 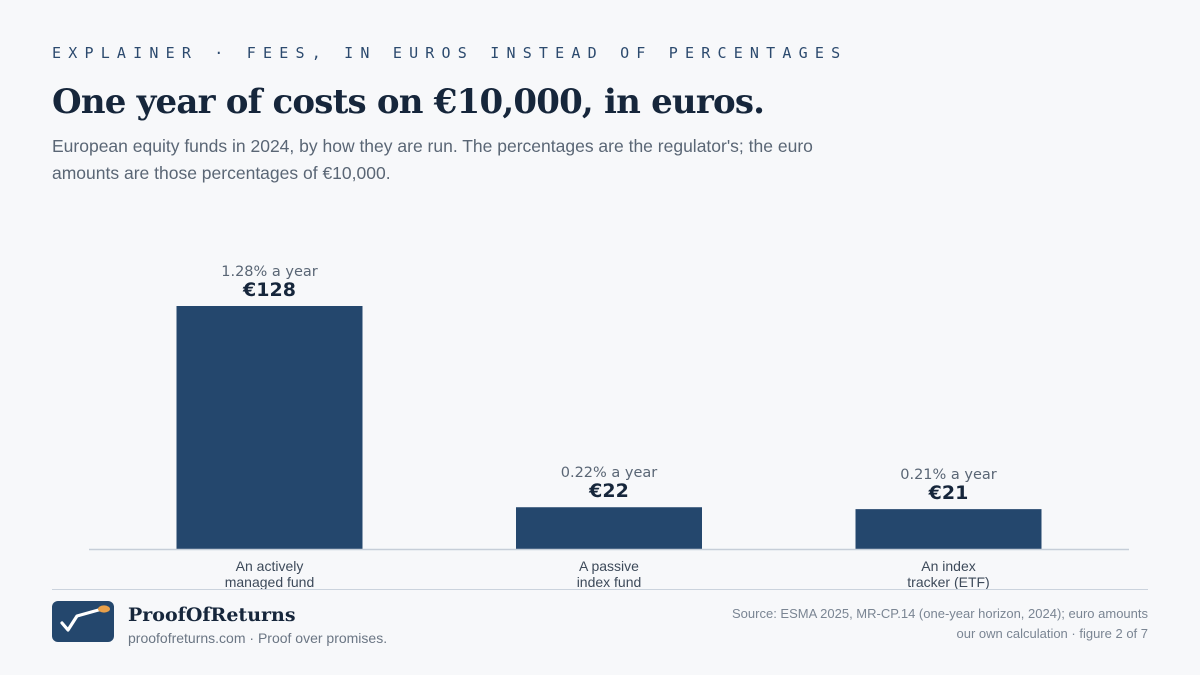 What do you see at coordinates (269, 290) in the screenshot?
I see `value-label: €128` at bounding box center [269, 290].